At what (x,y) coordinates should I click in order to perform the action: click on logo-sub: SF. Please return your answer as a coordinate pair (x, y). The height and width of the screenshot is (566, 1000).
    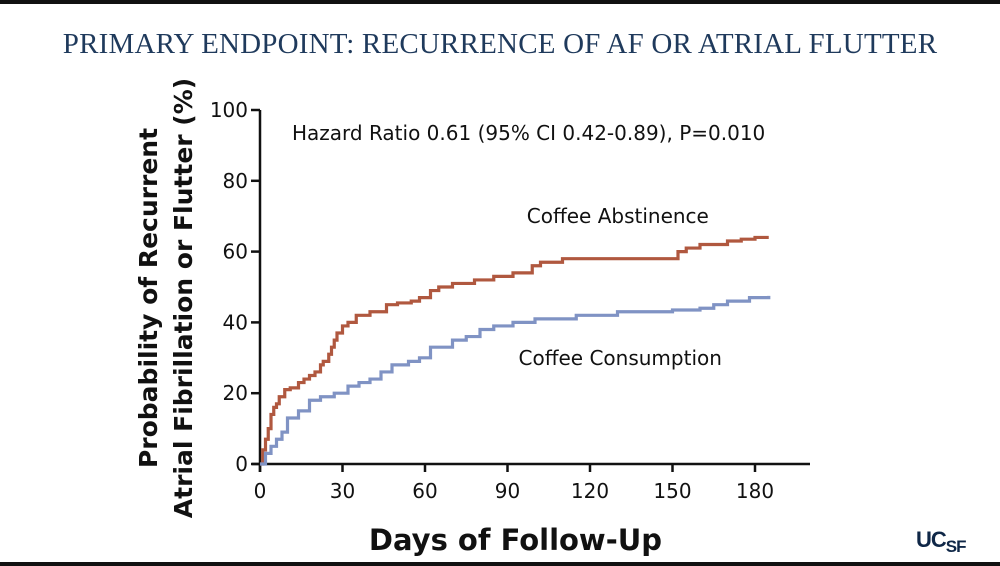
    Looking at the image, I should click on (956, 546).